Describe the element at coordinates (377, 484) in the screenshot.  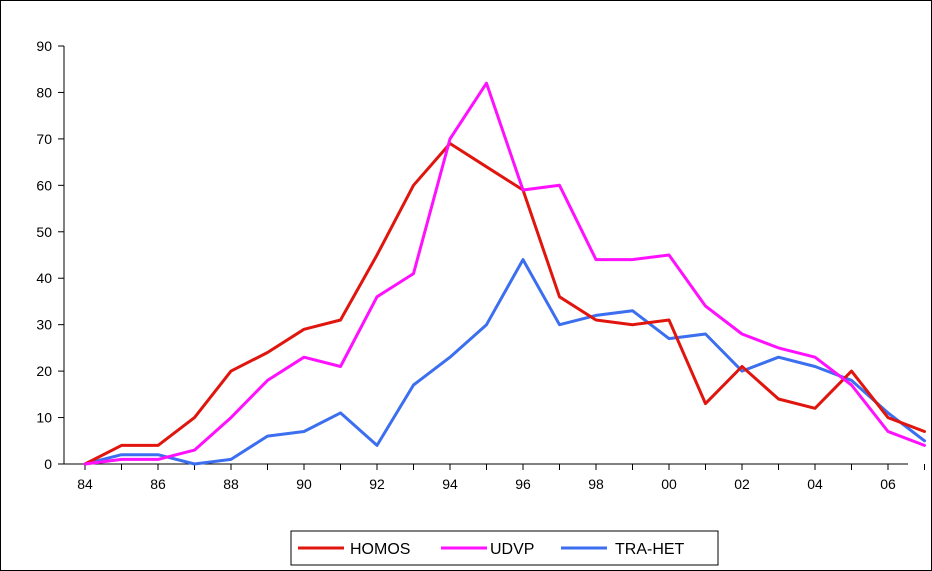
I see `x-tick-label: 92` at that location.